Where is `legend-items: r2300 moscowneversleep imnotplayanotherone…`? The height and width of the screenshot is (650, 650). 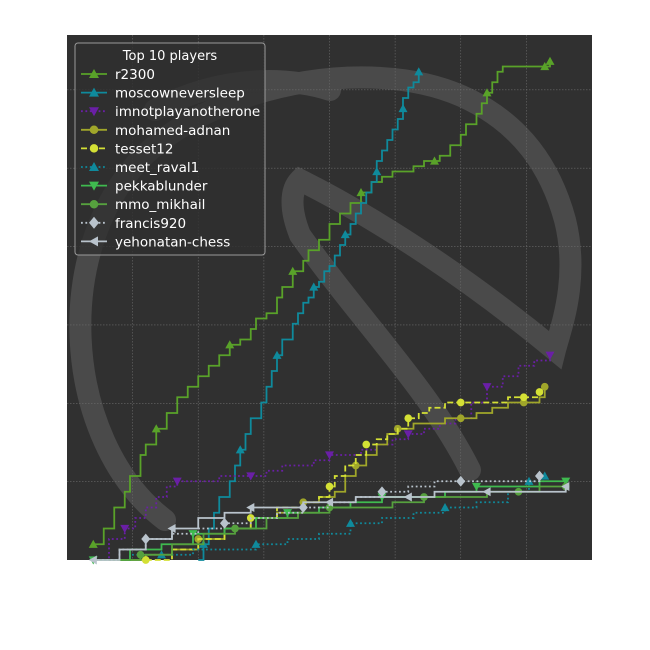 legend-items: r2300 moscowneversleep imnotplayanotherone… is located at coordinates (170, 158).